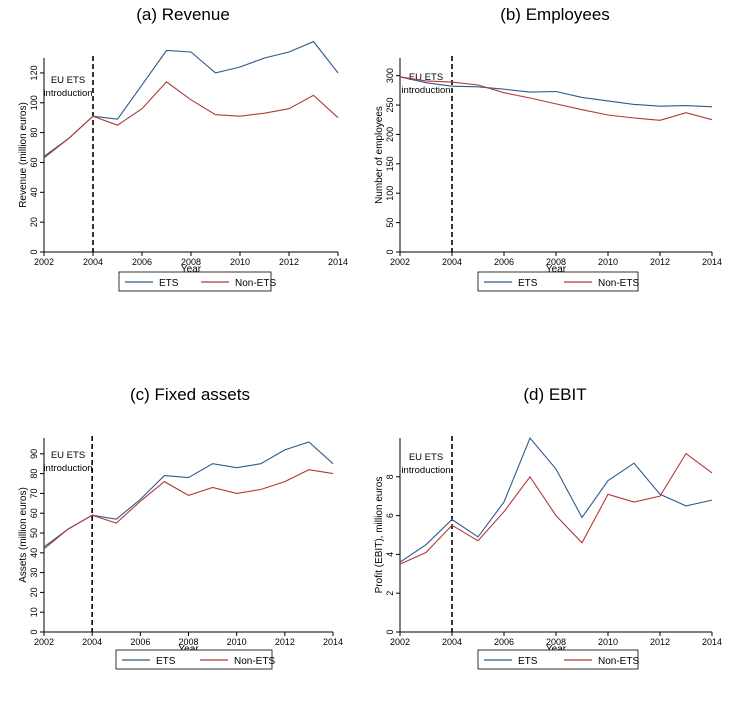 The image size is (729, 716). What do you see at coordinates (390, 163) in the screenshot?
I see `y-tick-label: 150` at bounding box center [390, 163].